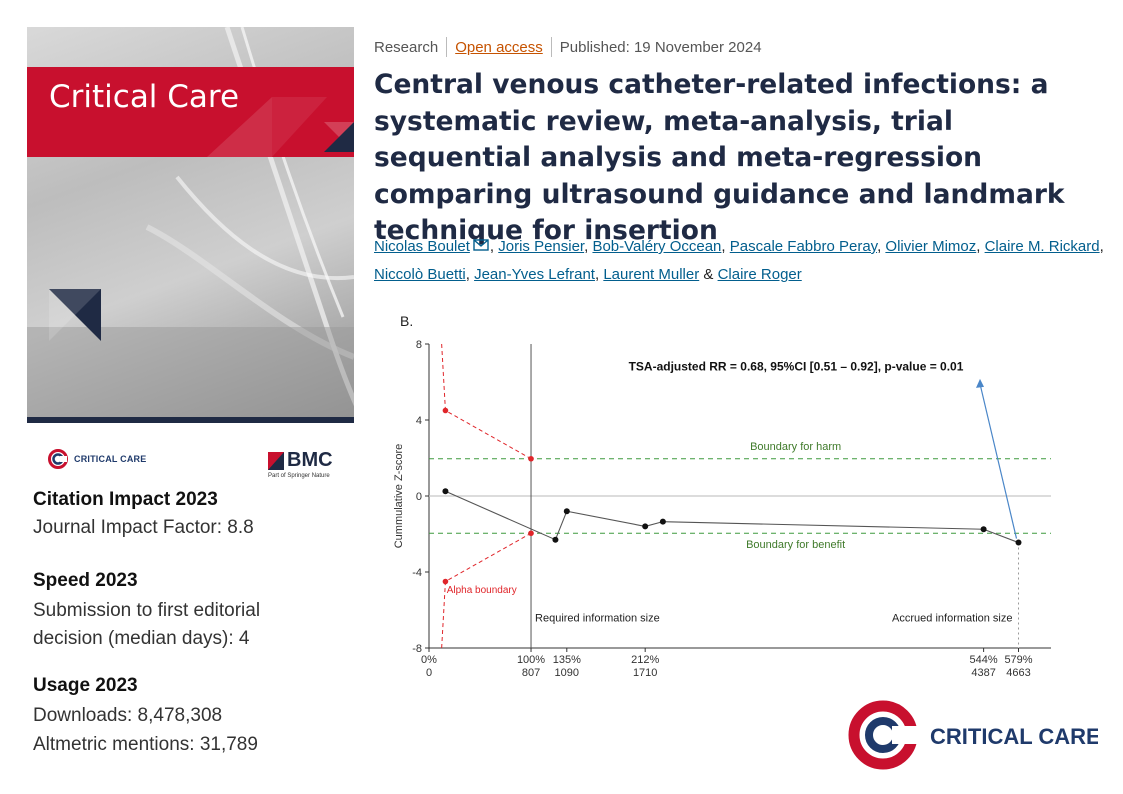 Image resolution: width=1123 pixels, height=794 pixels. I want to click on author-link: Pascale Fabbro Peray, so click(803, 246).